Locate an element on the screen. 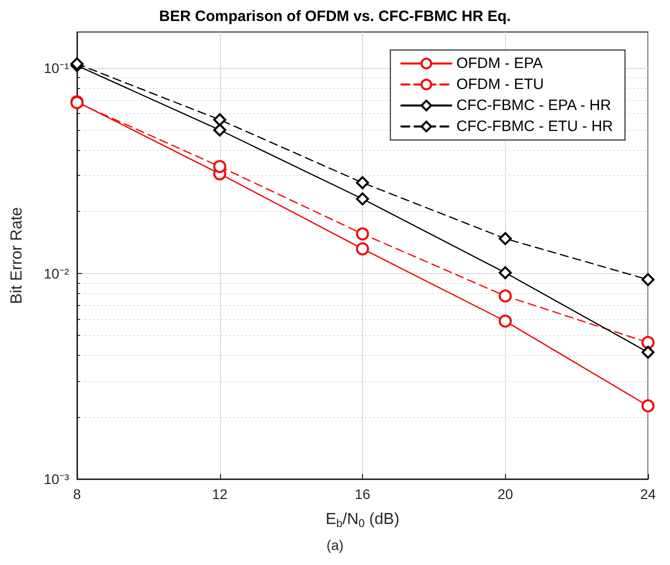 This screenshot has width=670, height=565. legend-label: OFDM - EPA is located at coordinates (499, 63).